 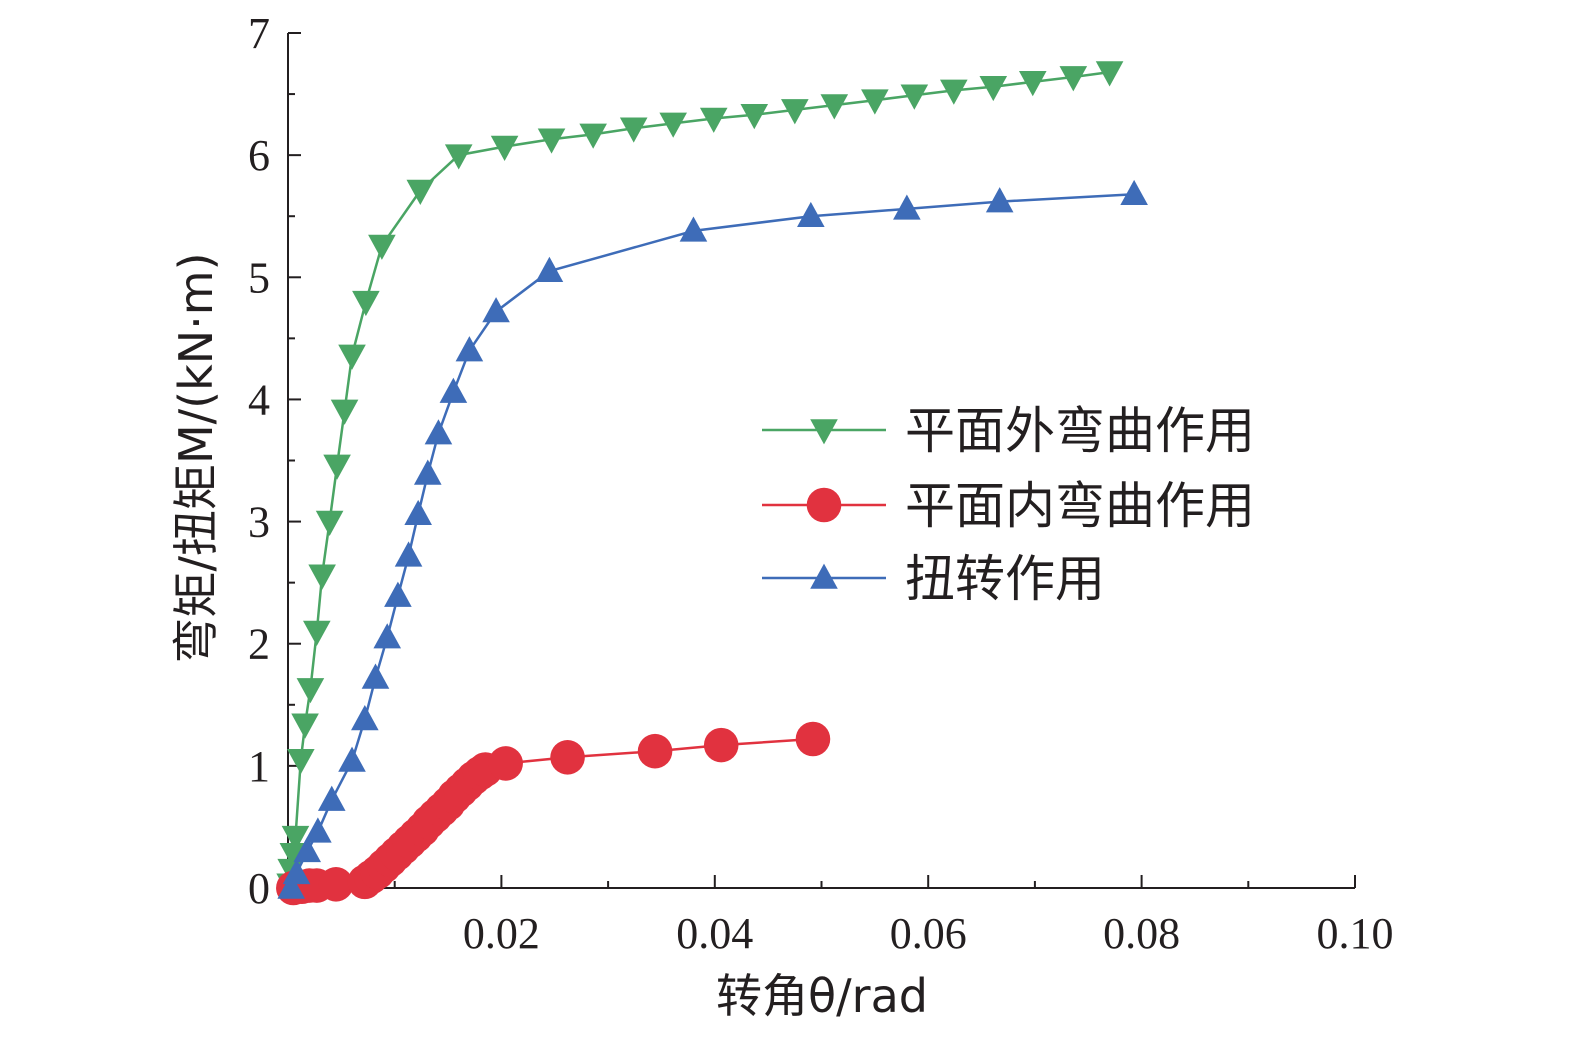 What do you see at coordinates (928, 933) in the screenshot?
I see `x-tick-label: 0.06` at bounding box center [928, 933].